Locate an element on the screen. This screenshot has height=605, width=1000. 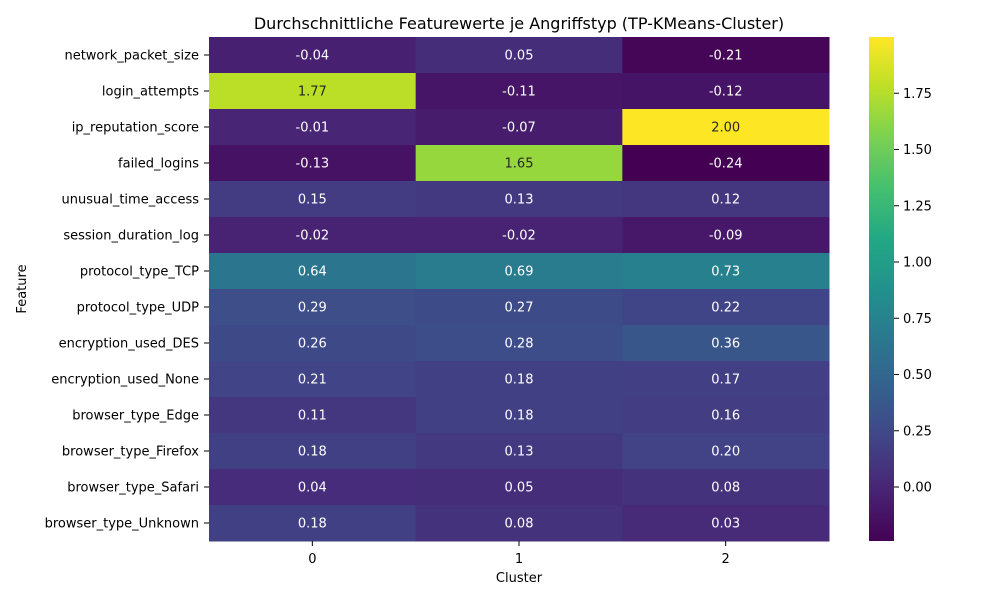
cell-value-label: 0.04 is located at coordinates (312, 488).